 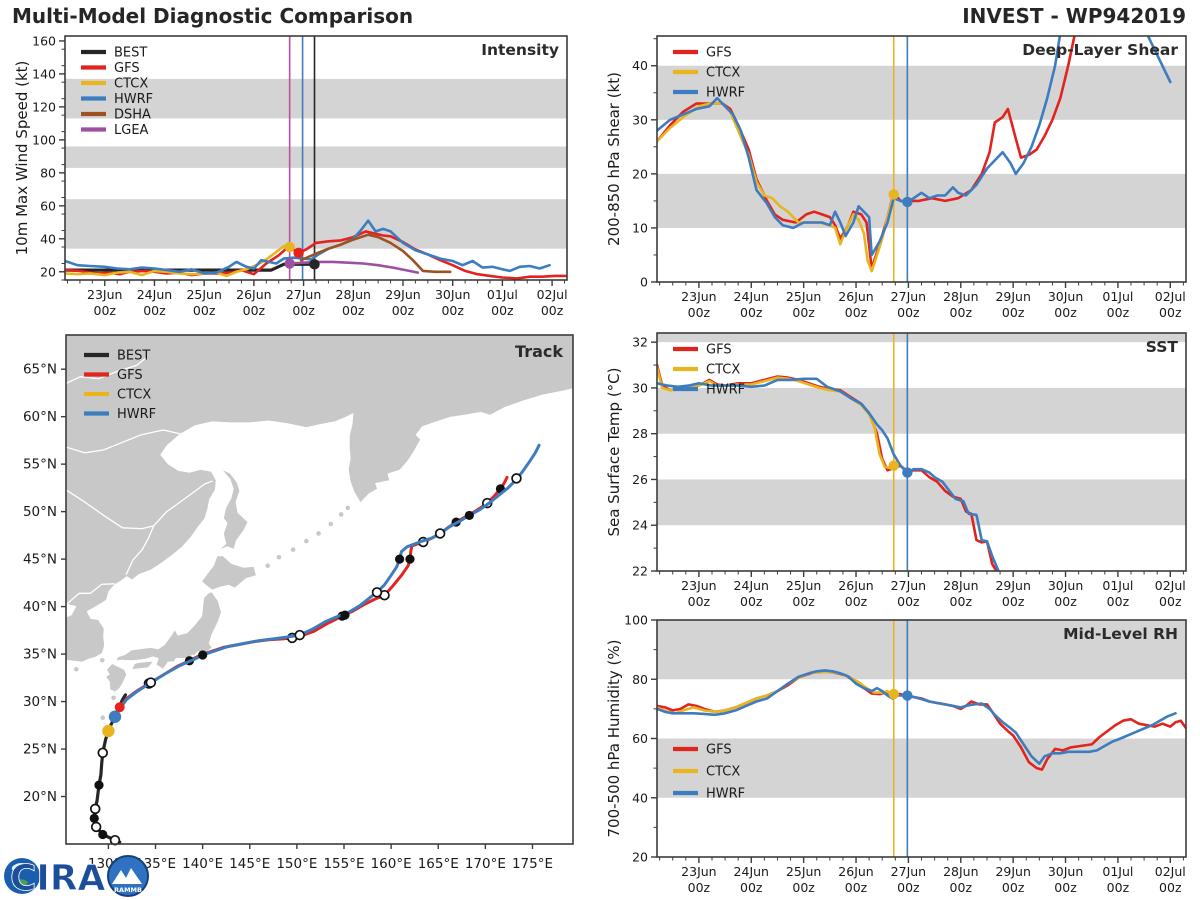 I want to click on svg-text: 700-500 hPa Humidity (%), so click(x=614, y=738).